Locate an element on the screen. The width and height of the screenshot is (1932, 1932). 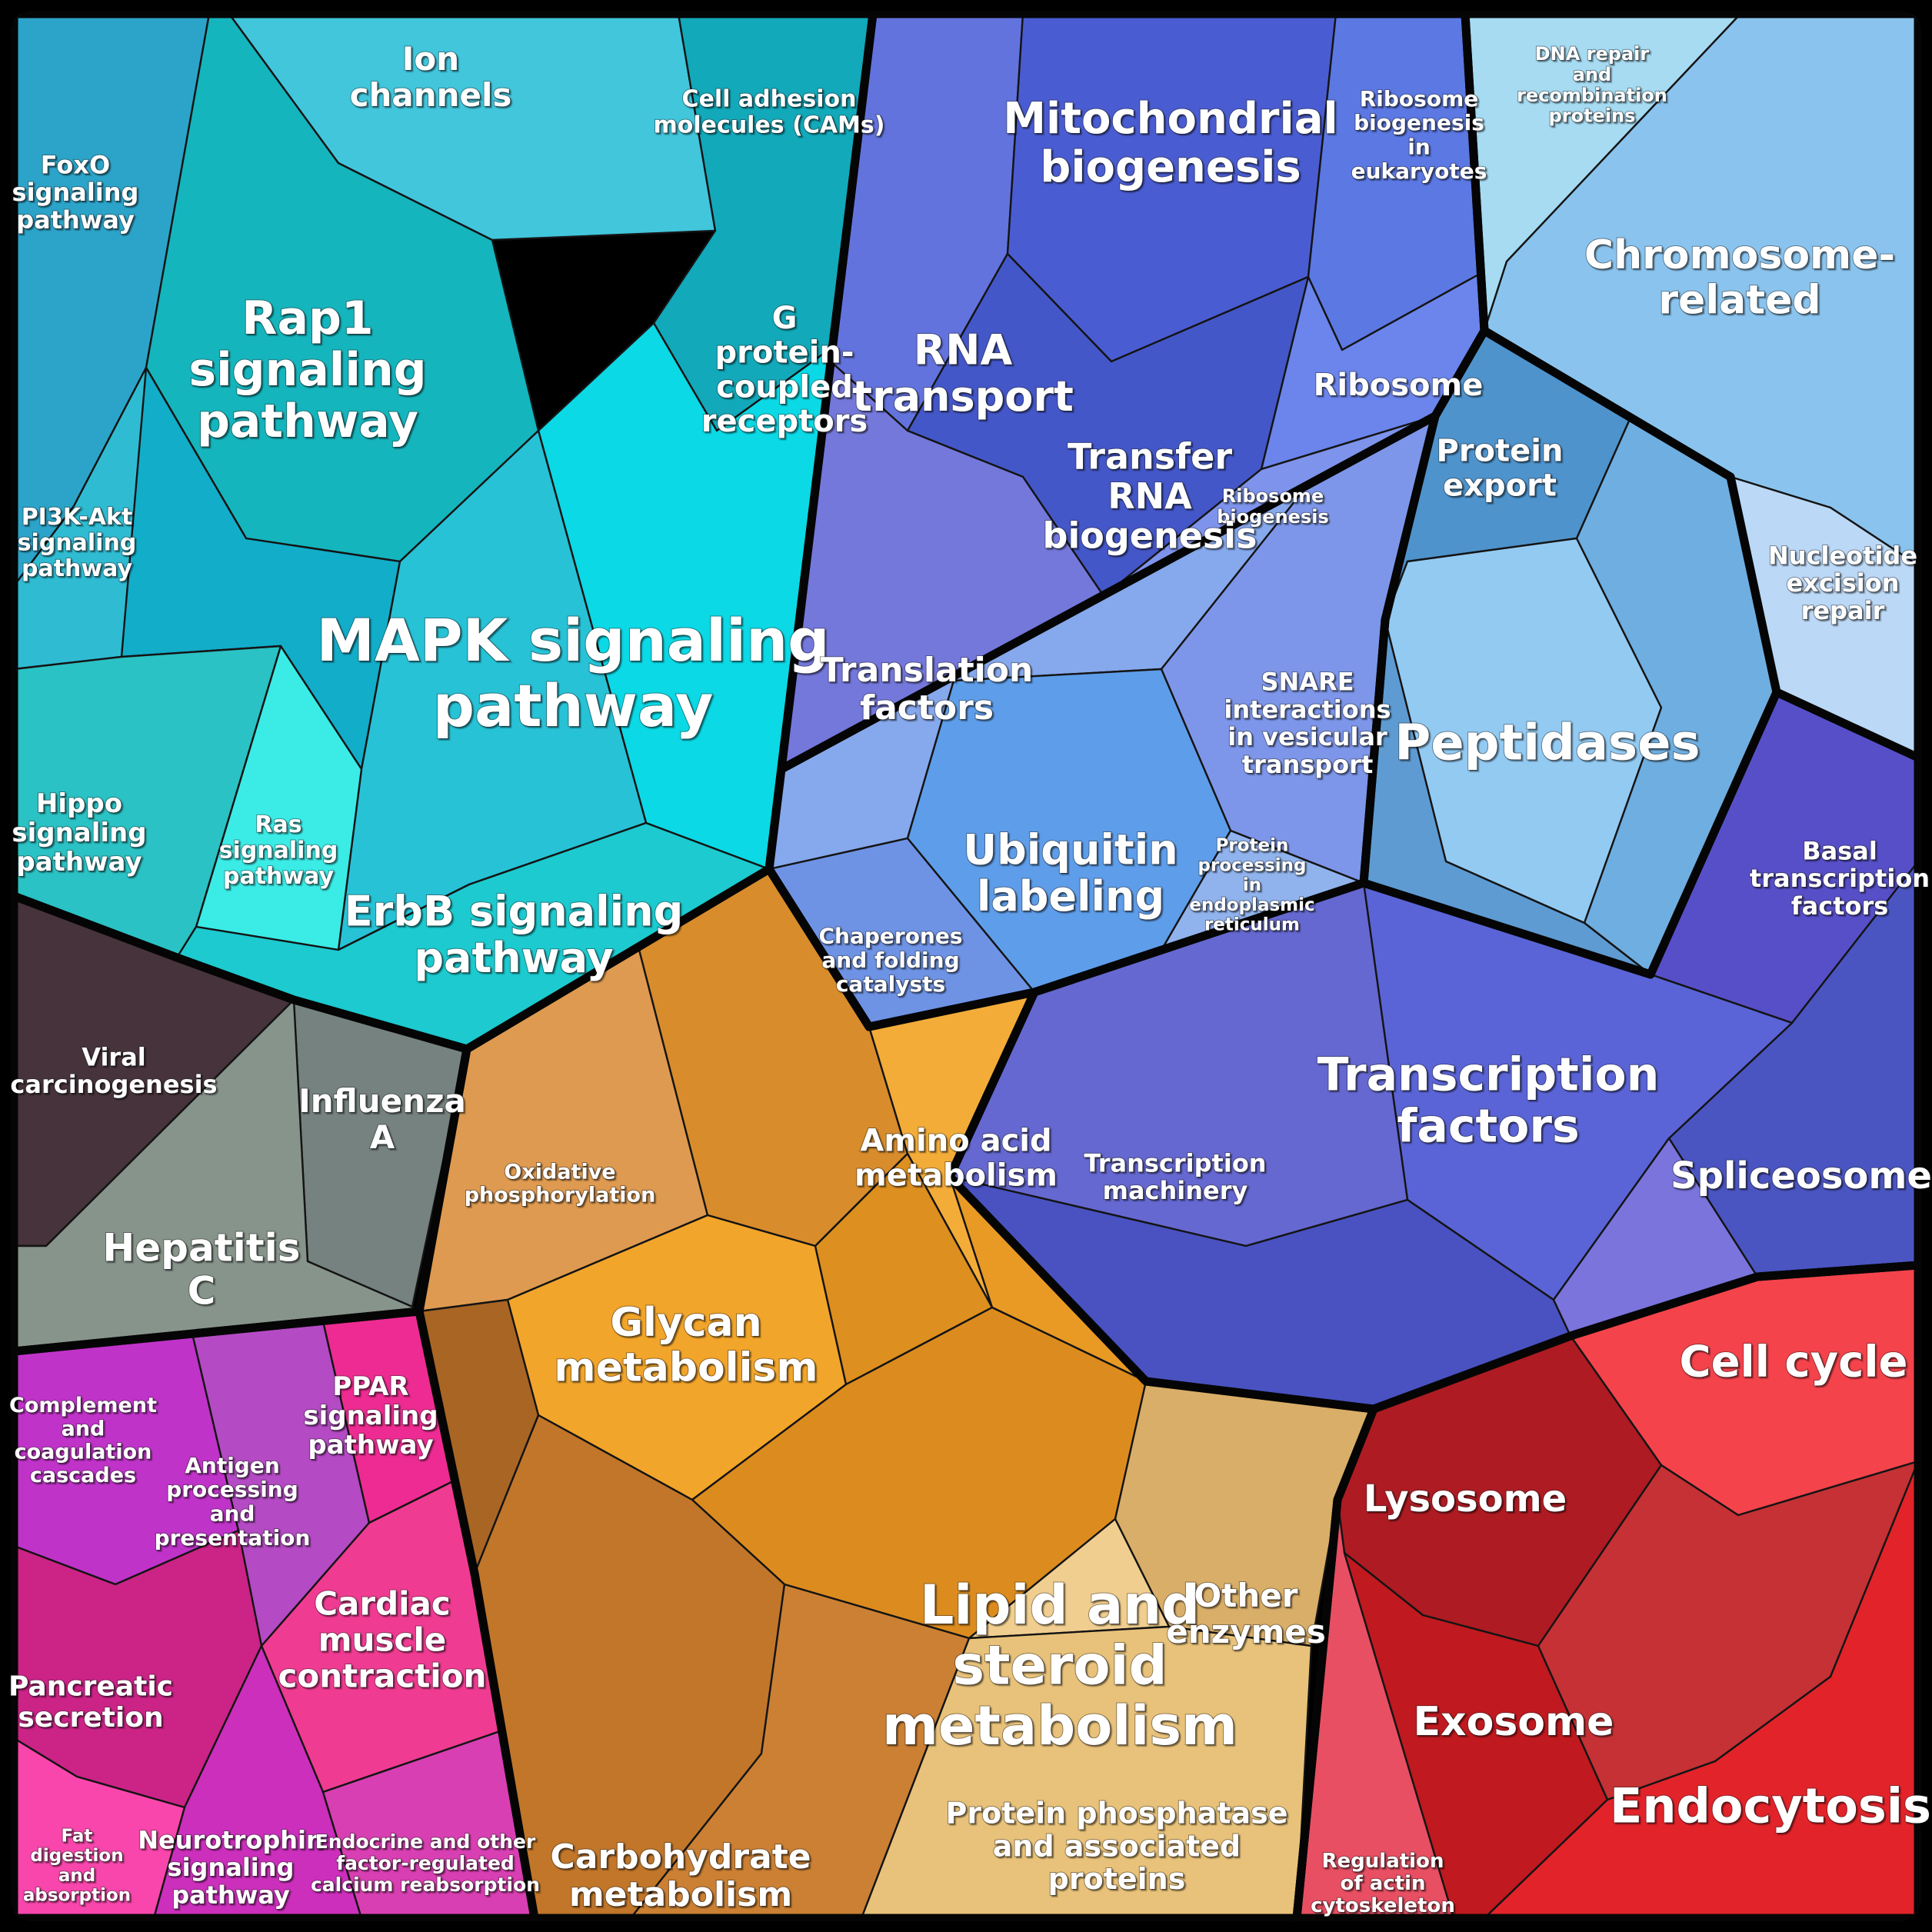
label-glycan: Glycan metabolism is located at coordinates (686, 1345).